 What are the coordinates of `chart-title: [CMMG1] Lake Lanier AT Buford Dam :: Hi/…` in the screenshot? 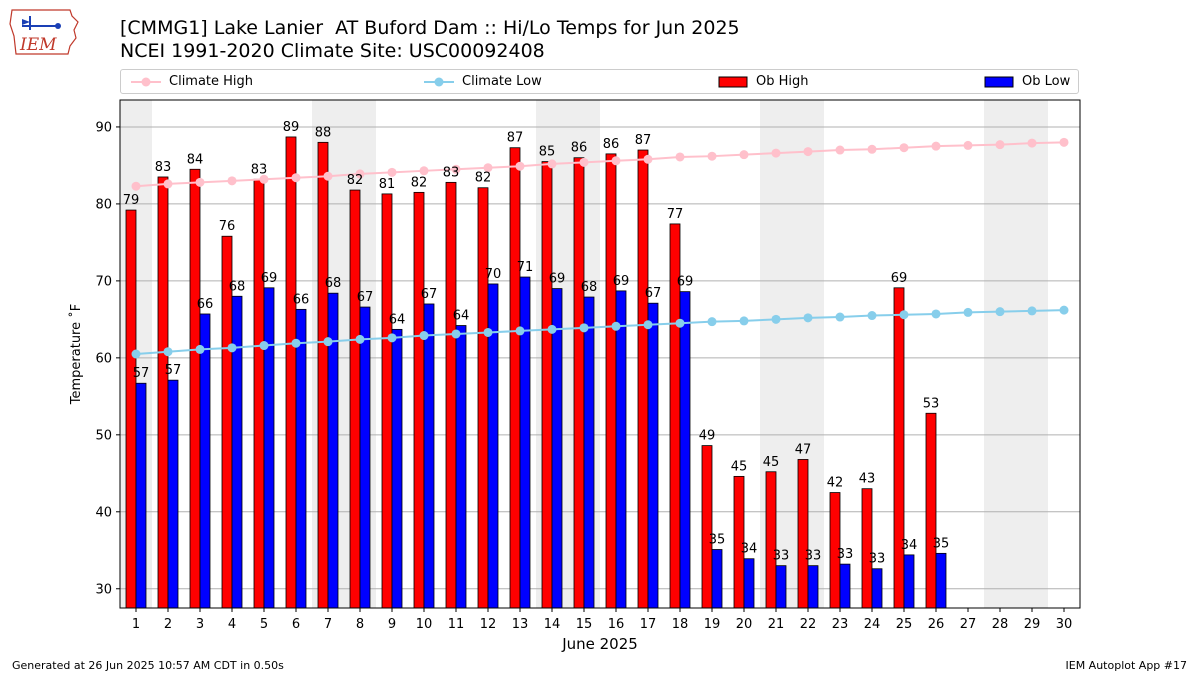 It's located at (430, 28).